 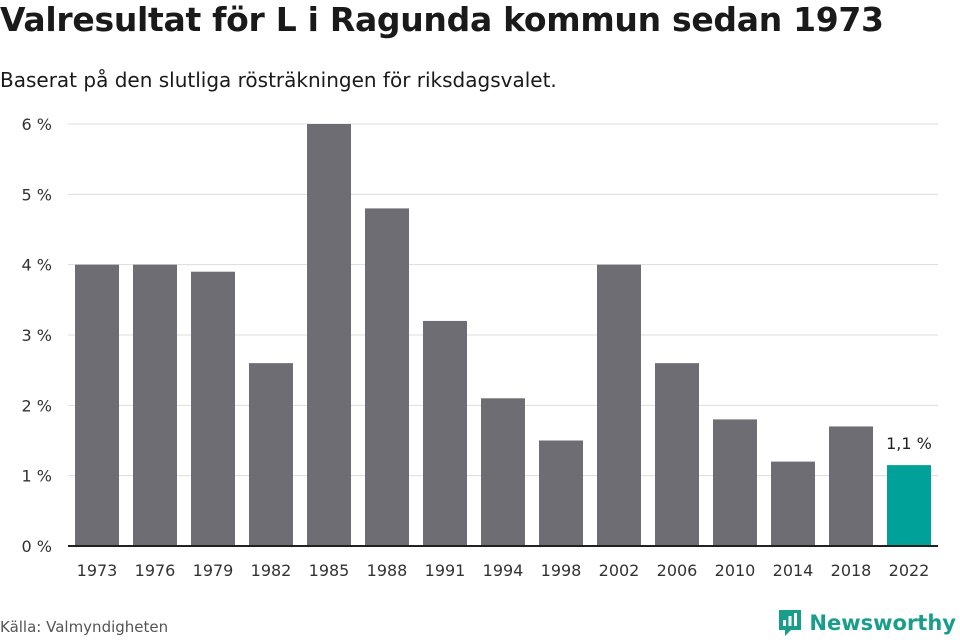 I want to click on x-tick-label: 2010, so click(x=735, y=570).